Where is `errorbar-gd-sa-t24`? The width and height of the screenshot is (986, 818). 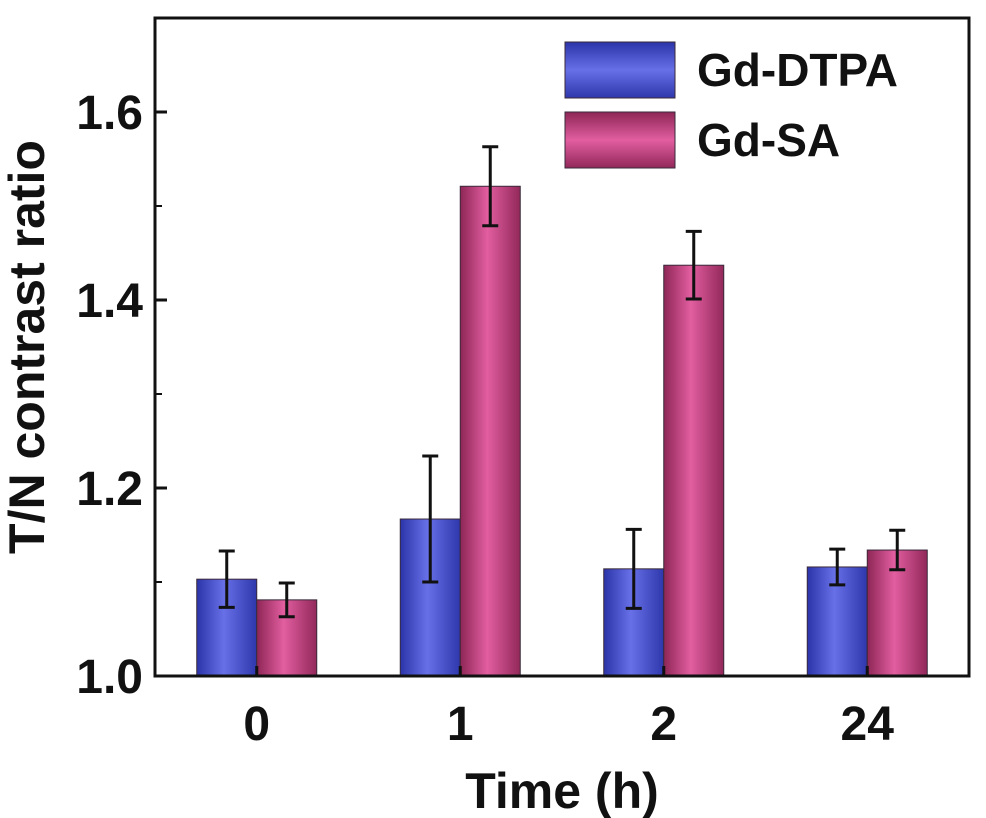 errorbar-gd-sa-t24 is located at coordinates (897, 550).